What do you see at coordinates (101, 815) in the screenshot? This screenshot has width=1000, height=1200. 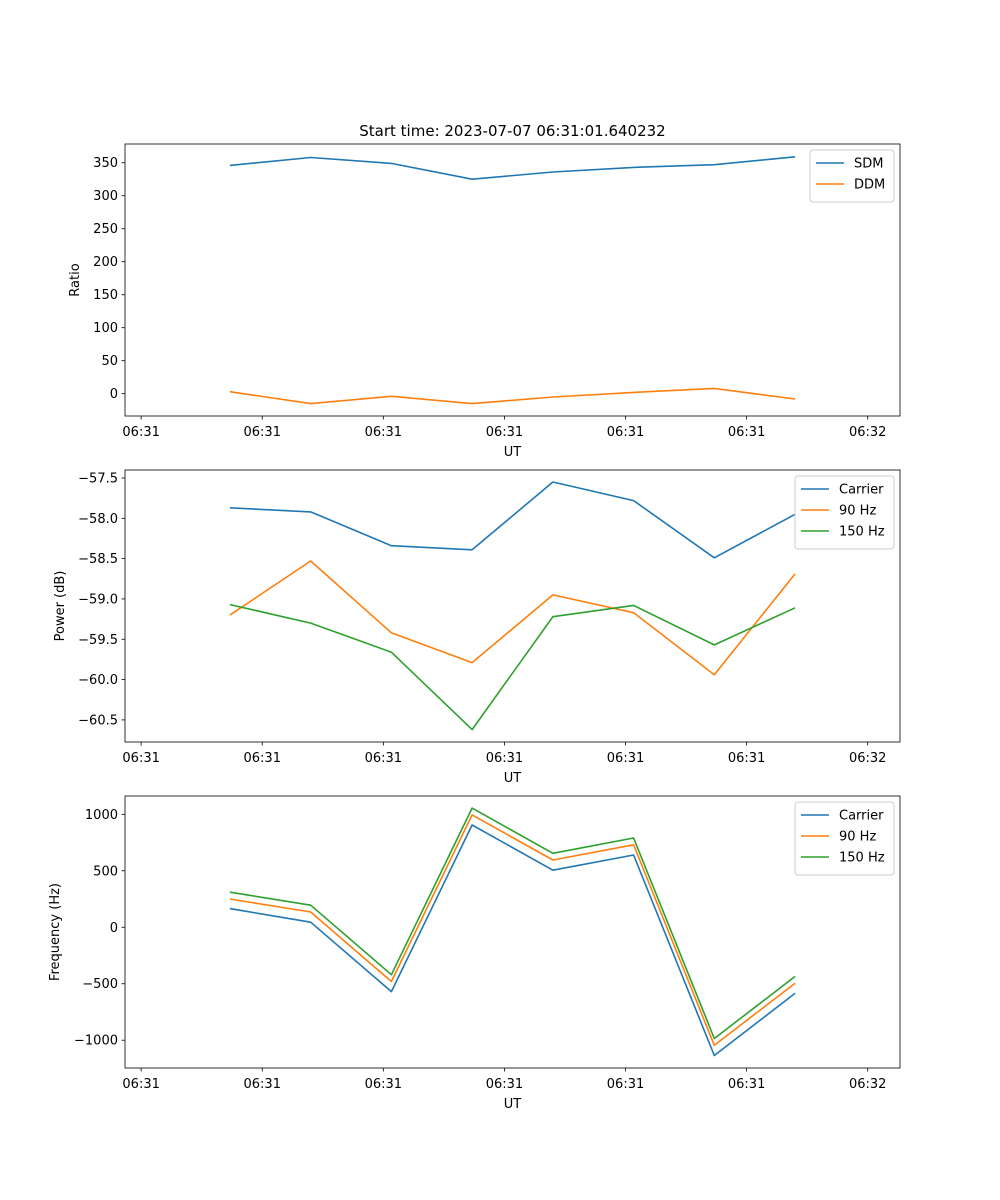 I see `y-tick-label: 1000` at bounding box center [101, 815].